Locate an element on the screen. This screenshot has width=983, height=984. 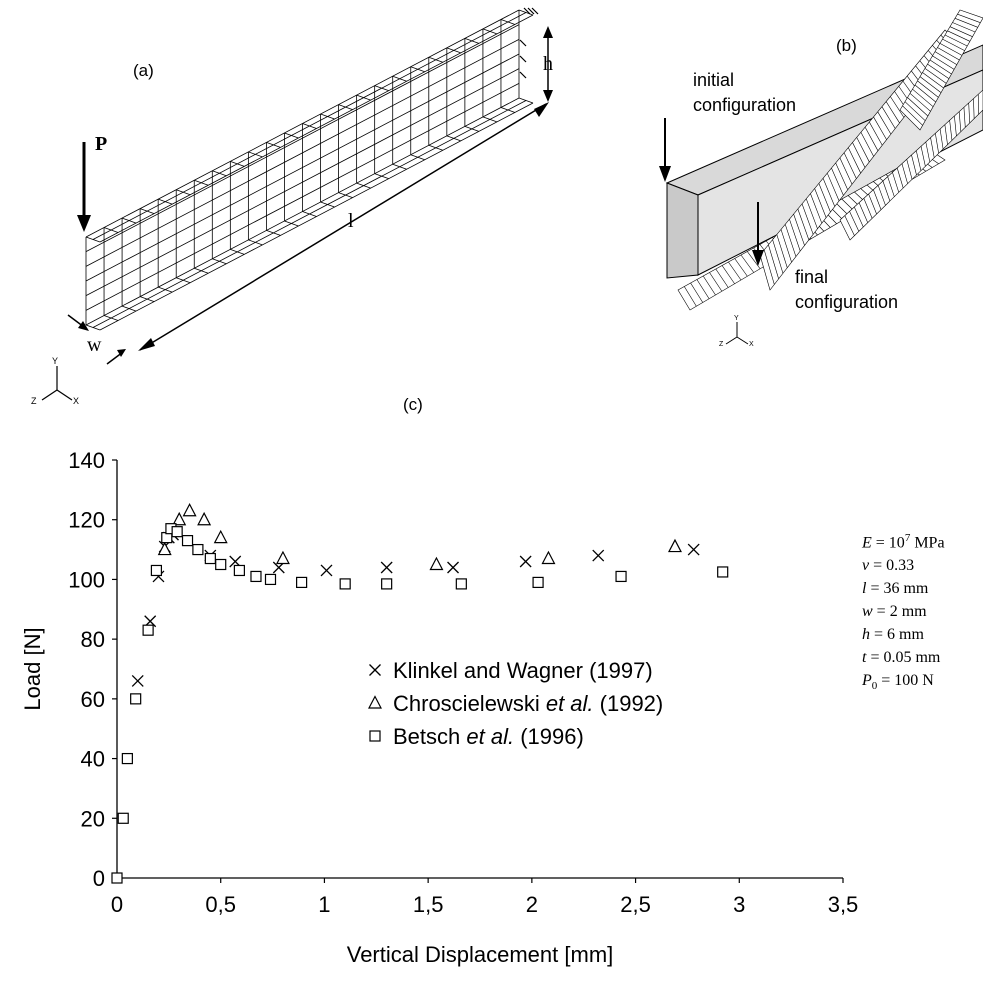
beam-mesh is located at coordinates (309, 170).